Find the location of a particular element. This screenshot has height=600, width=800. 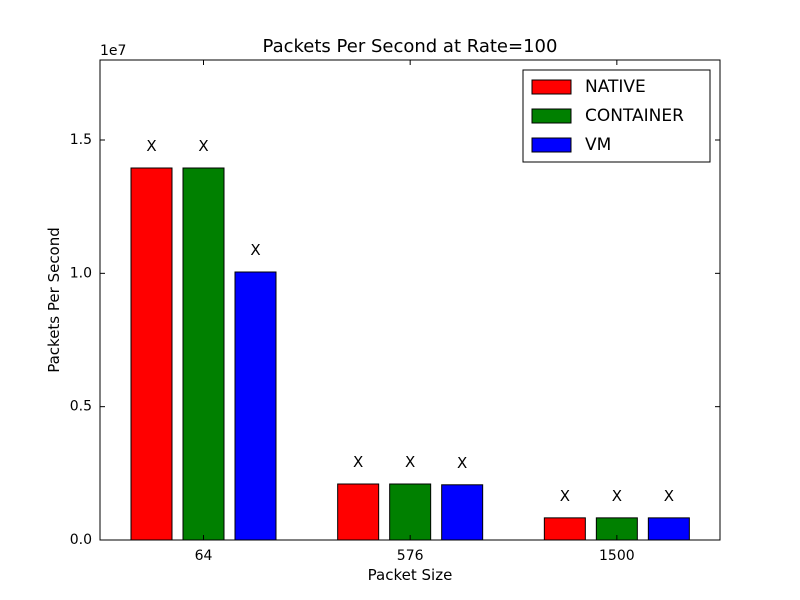

bar-marker-vm-64: X is located at coordinates (255, 250).